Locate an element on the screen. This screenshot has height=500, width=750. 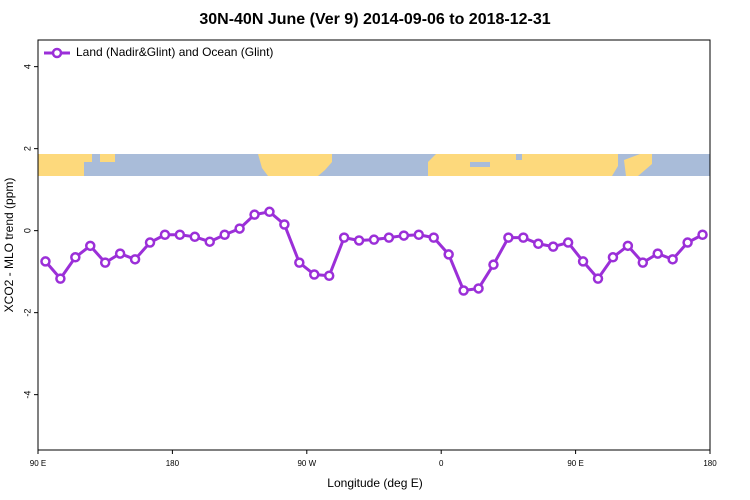
y-tick-label: 0 is located at coordinates (27, 230).